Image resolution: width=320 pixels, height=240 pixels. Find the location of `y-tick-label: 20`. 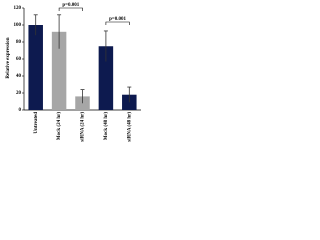

y-tick-label: 20 is located at coordinates (19, 93).